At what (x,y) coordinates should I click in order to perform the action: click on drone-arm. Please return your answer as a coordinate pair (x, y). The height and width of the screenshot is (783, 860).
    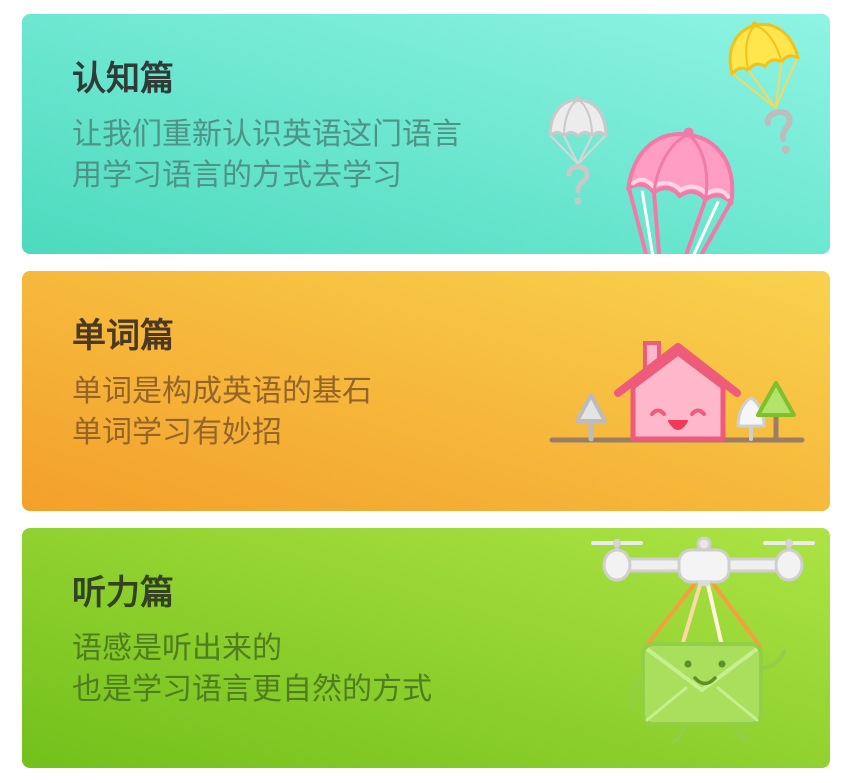
    Looking at the image, I should click on (703, 565).